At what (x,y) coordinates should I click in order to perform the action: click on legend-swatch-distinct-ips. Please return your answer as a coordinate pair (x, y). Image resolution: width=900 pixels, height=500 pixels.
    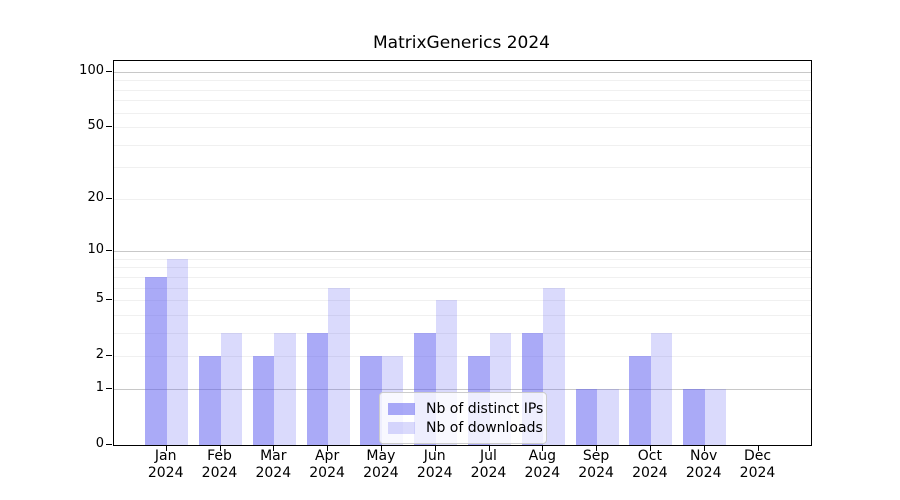
    Looking at the image, I should click on (401, 408).